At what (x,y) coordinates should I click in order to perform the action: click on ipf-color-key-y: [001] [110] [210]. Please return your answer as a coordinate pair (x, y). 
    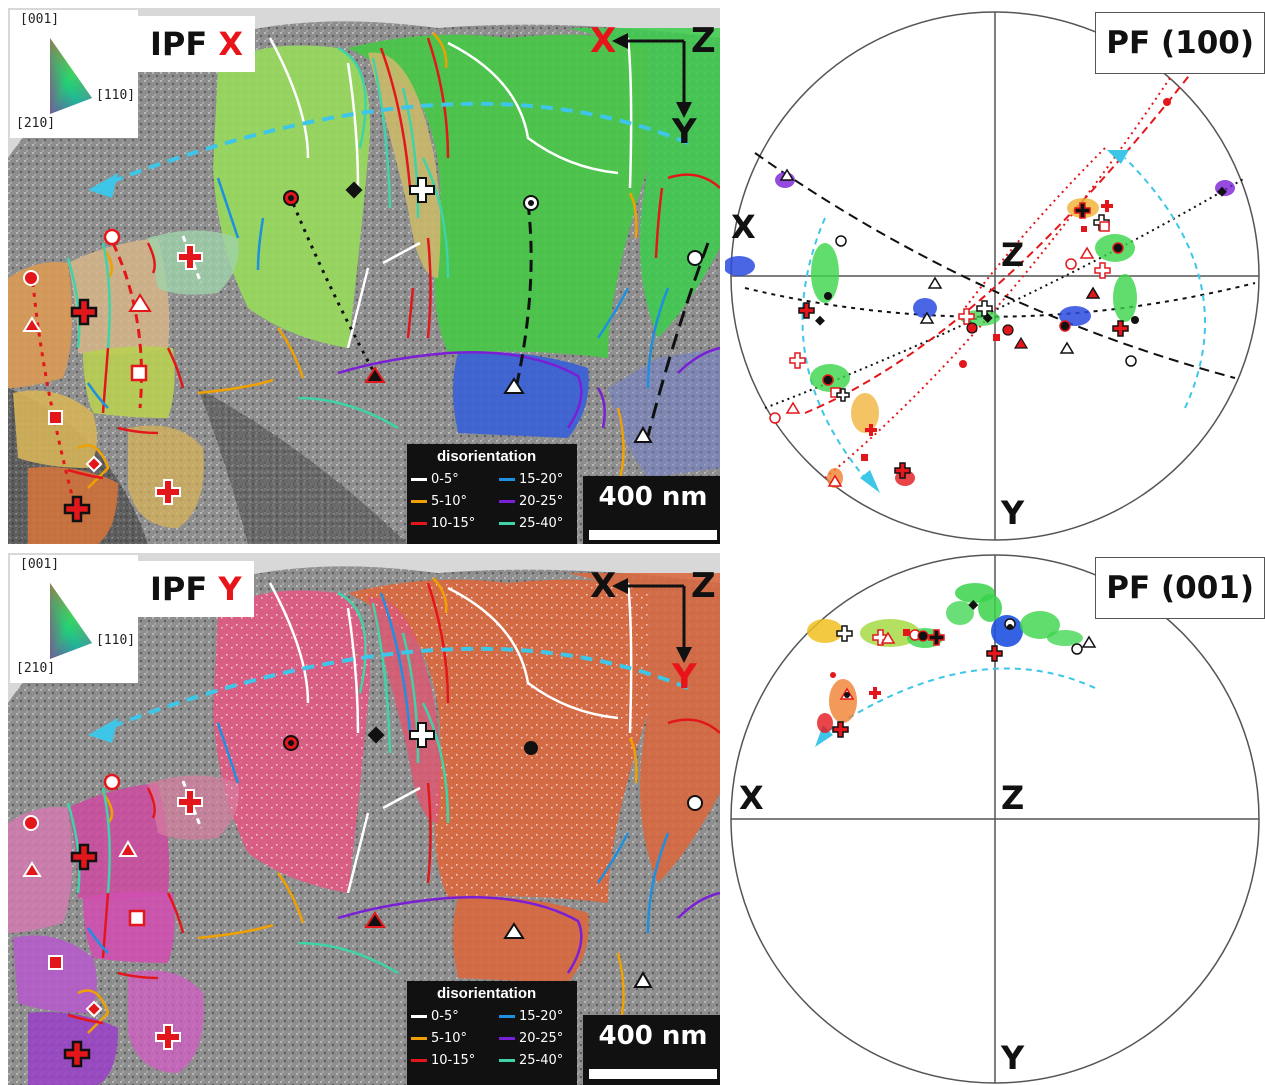
    Looking at the image, I should click on (74, 619).